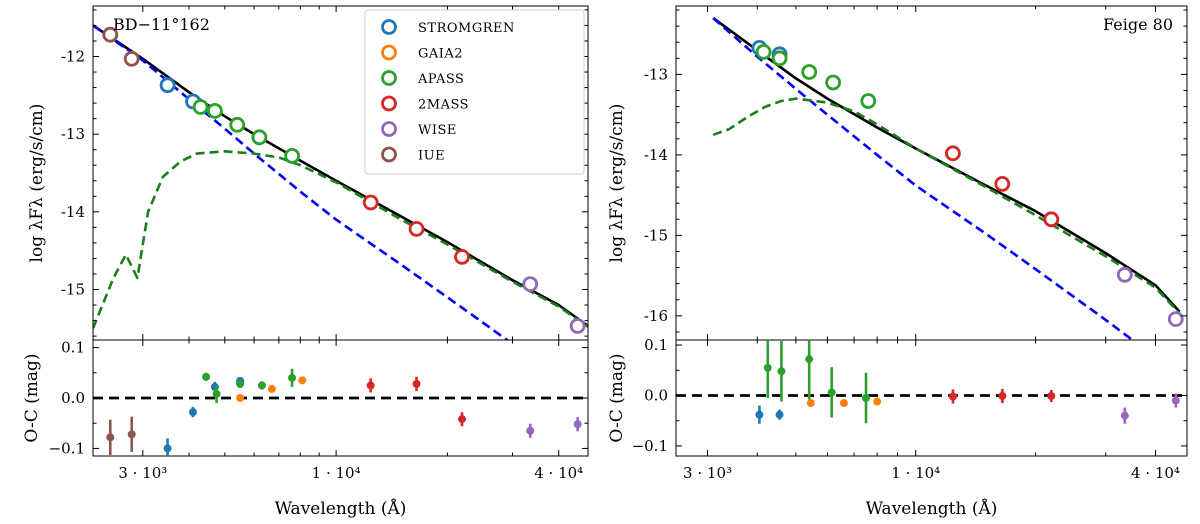 Image resolution: width=1200 pixels, height=524 pixels. What do you see at coordinates (161, 24) in the screenshot?
I see `star-name: BD−11°162` at bounding box center [161, 24].